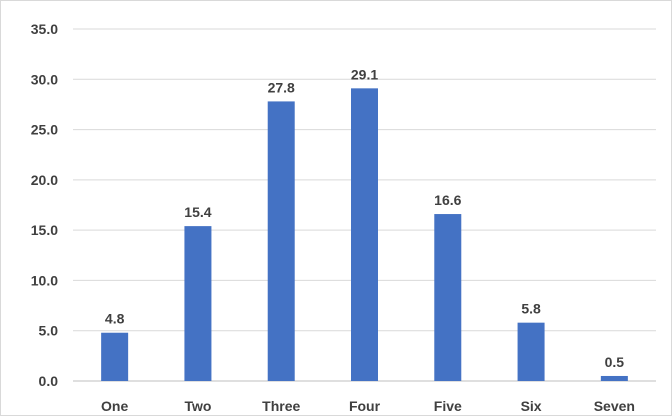 Image resolution: width=672 pixels, height=417 pixels. Describe the element at coordinates (448, 406) in the screenshot. I see `x-category-label: Five` at that location.